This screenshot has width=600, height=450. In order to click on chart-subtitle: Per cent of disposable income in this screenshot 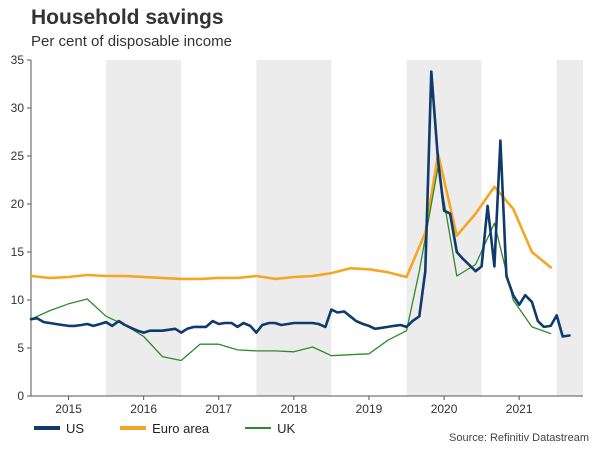, I will do `click(131, 41)`.